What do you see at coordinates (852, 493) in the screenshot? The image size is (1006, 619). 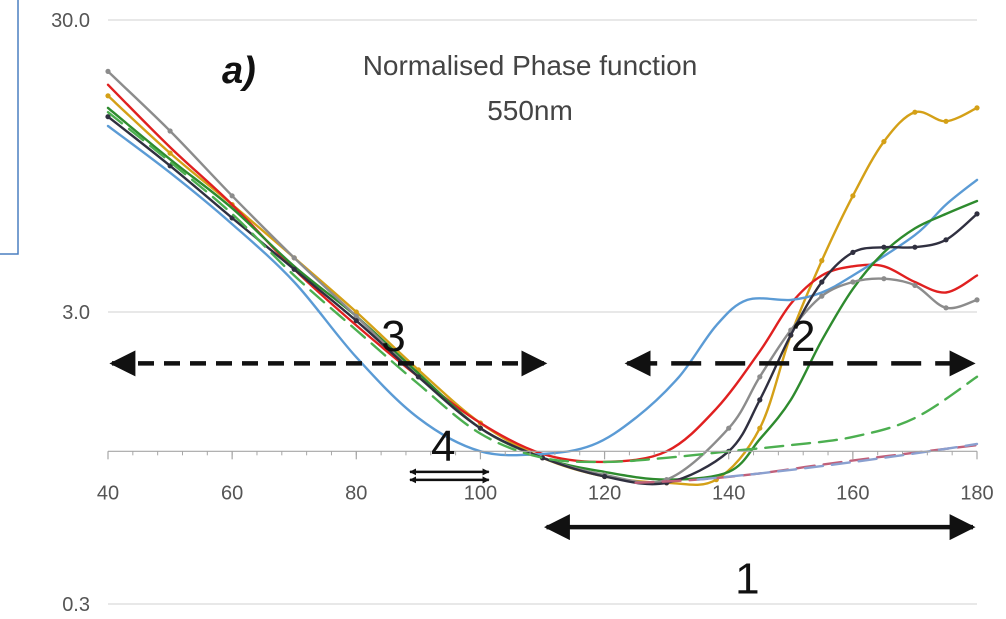 I see `x-tick-label: 160` at bounding box center [852, 493].